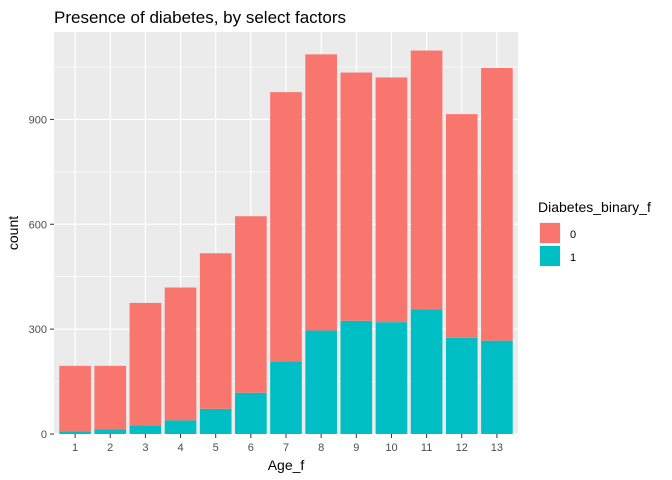  What do you see at coordinates (462, 448) in the screenshot?
I see `x-tick-label: 12` at bounding box center [462, 448].